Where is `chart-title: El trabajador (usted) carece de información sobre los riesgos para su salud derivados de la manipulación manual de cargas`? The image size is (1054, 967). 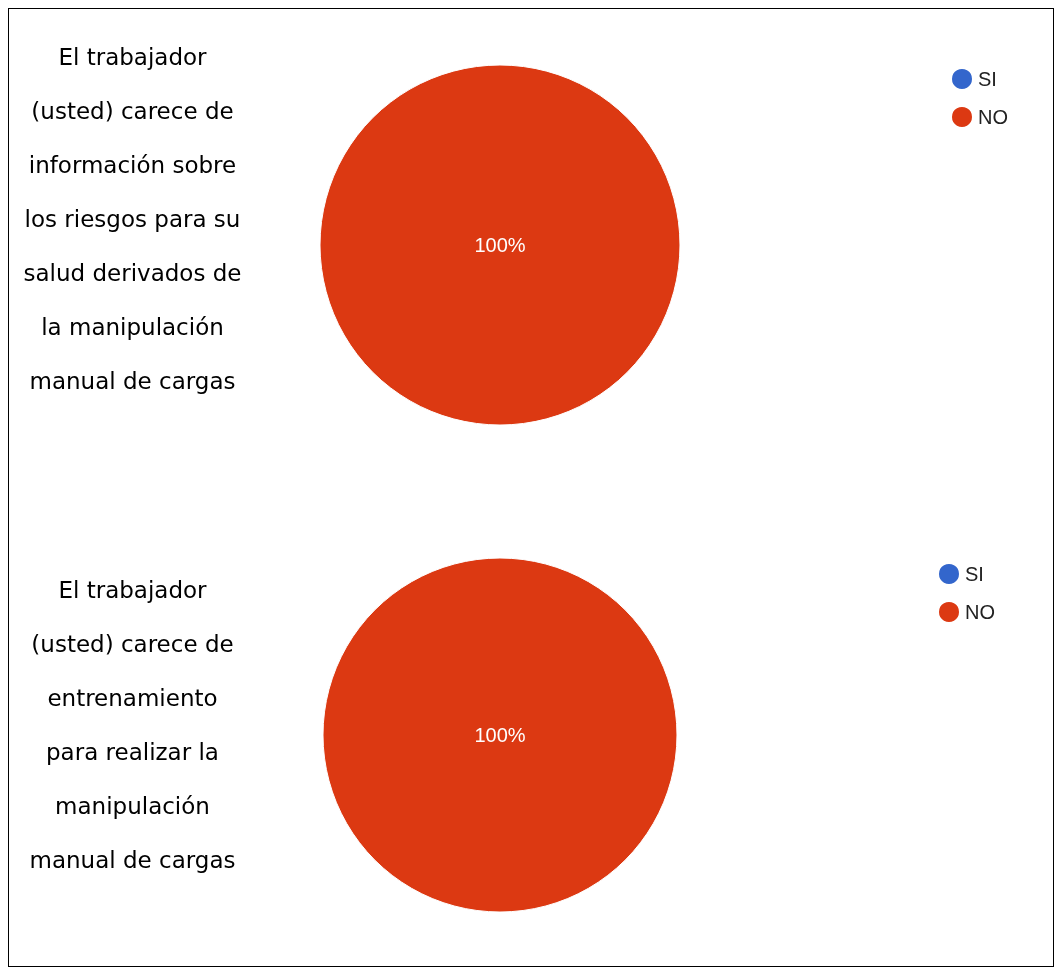
chart-title: El trabajador (usted) carece de información sobre los riesgos para su salud derivados de la manipulación manual de cargas is located at coordinates (132, 219).